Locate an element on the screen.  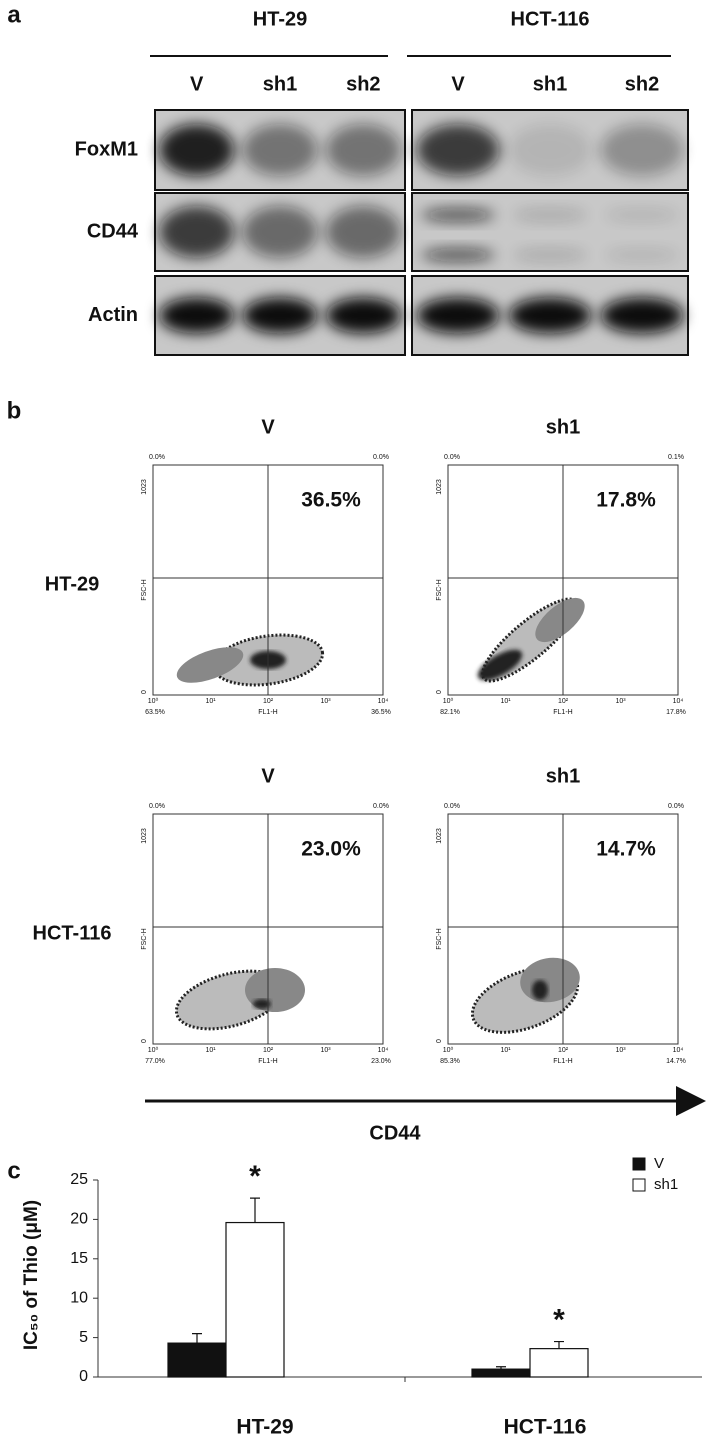
corner-label: 17.8% is located at coordinates (676, 712).